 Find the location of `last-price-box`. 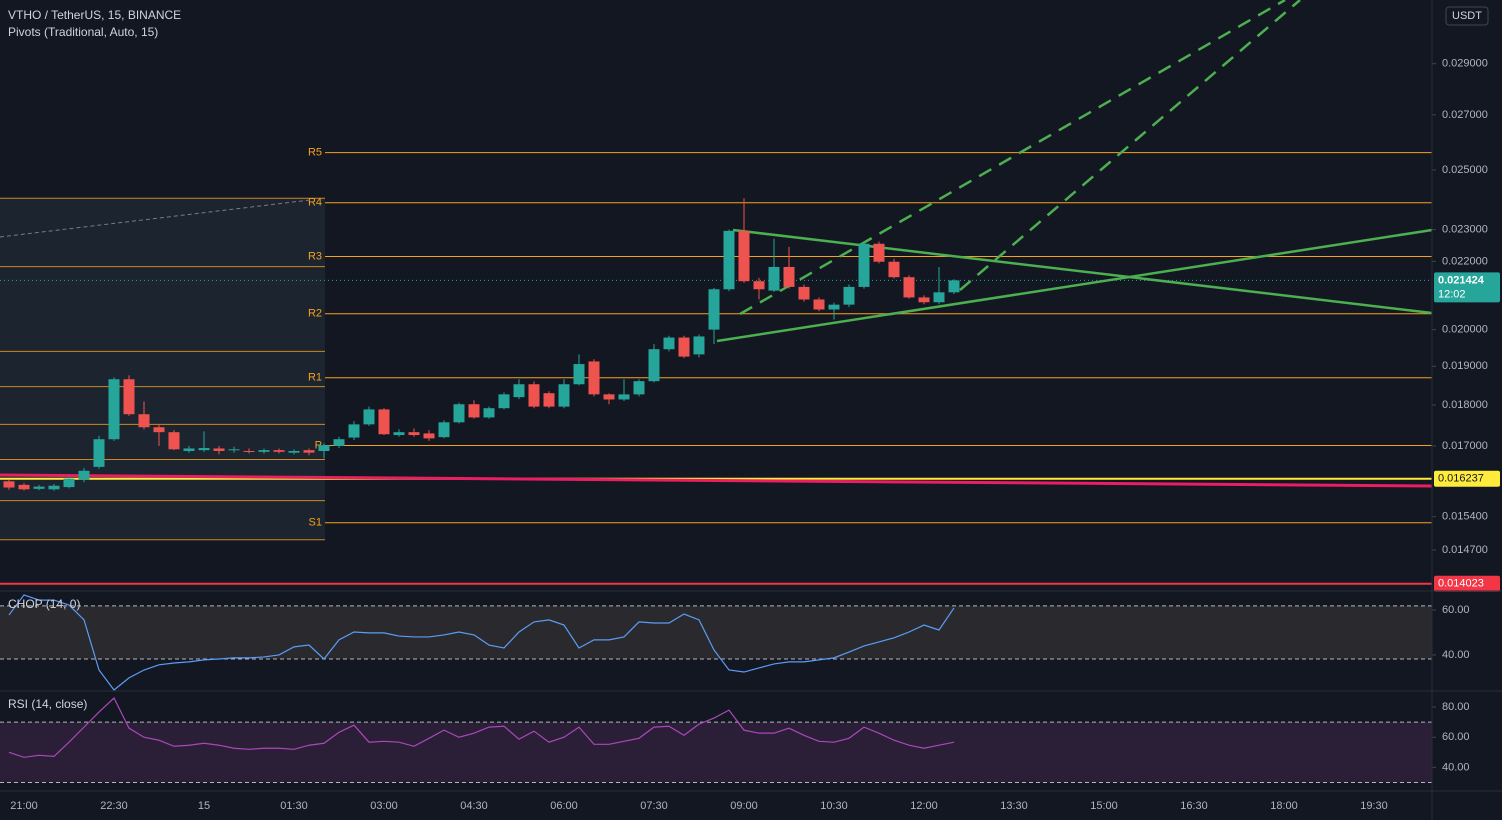

last-price-box is located at coordinates (1467, 287).